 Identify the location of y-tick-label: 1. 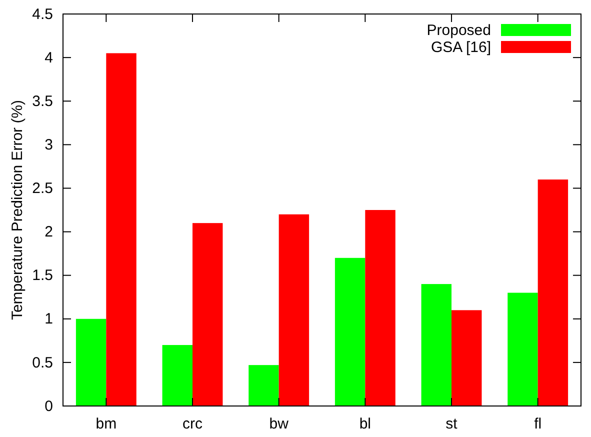
(48, 319).